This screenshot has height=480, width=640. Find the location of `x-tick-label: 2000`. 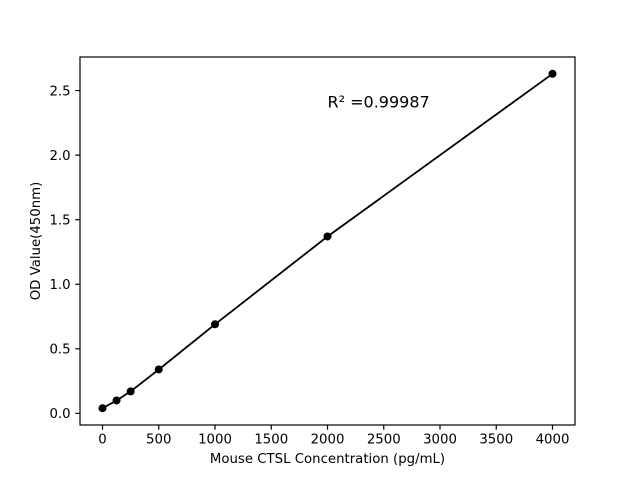

x-tick-label: 2000 is located at coordinates (328, 440).